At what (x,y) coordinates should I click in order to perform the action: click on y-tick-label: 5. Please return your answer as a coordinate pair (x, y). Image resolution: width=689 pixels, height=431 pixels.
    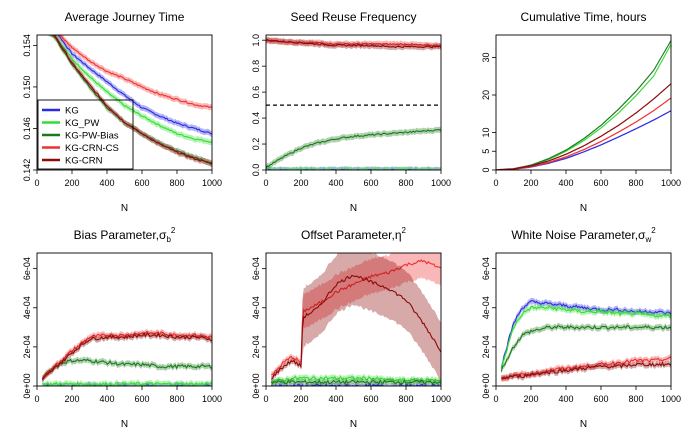
    Looking at the image, I should click on (486, 151).